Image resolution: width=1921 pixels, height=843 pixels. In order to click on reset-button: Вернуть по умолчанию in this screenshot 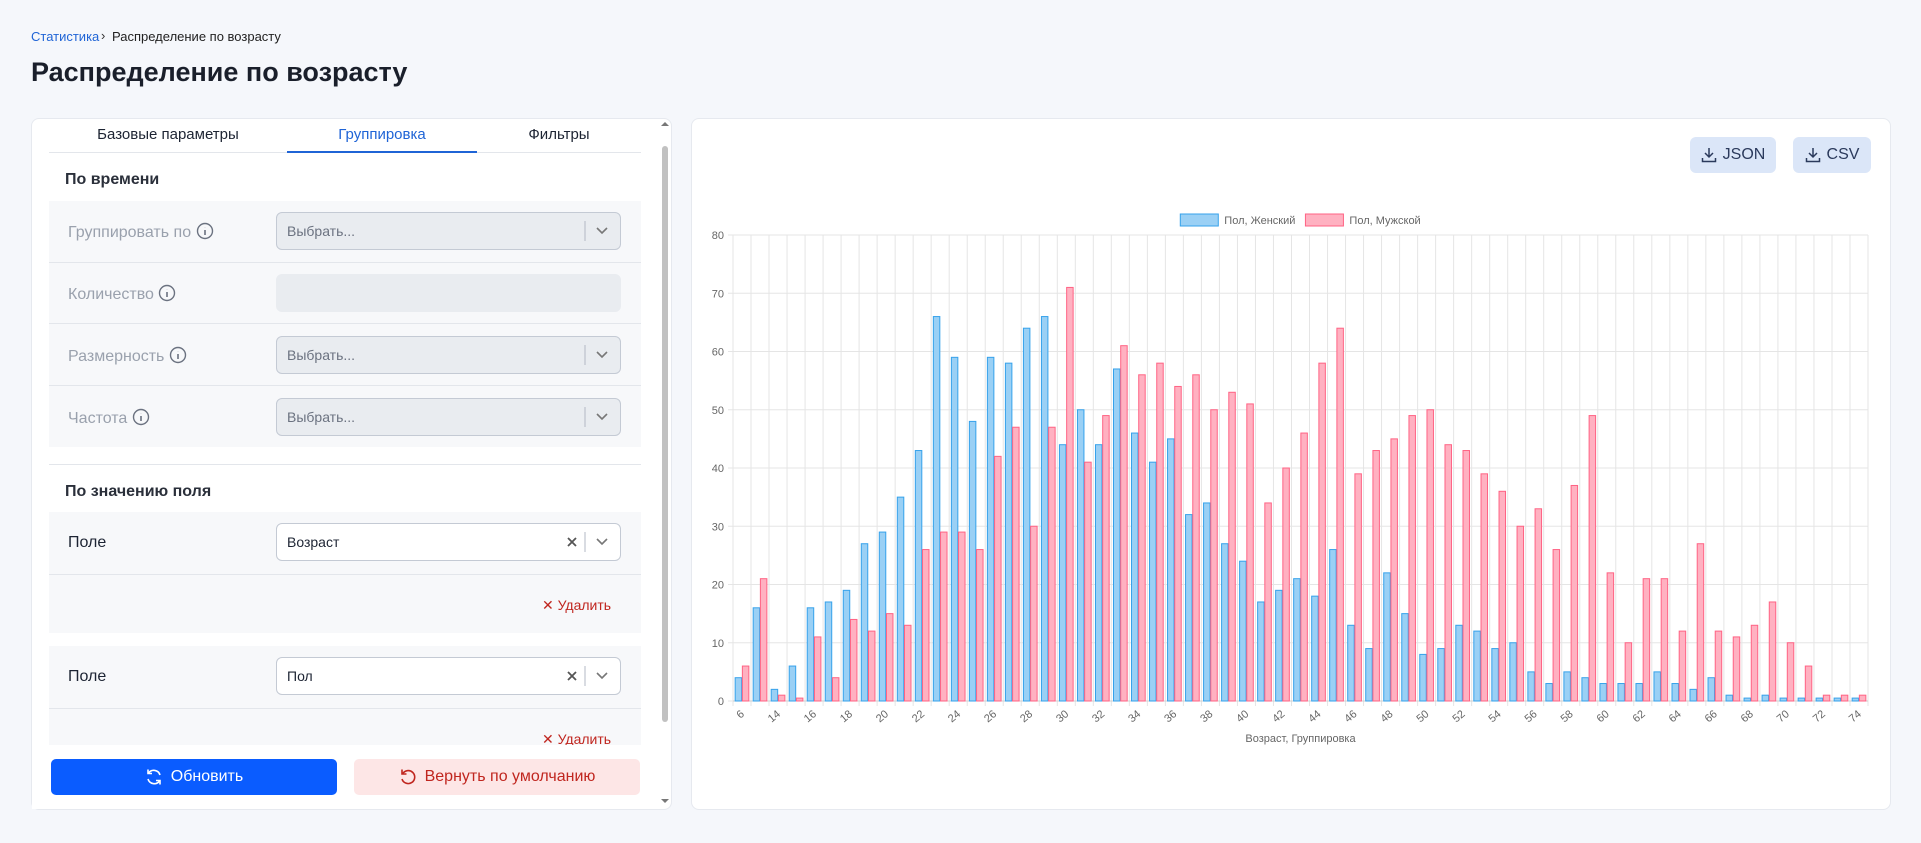, I will do `click(497, 777)`.